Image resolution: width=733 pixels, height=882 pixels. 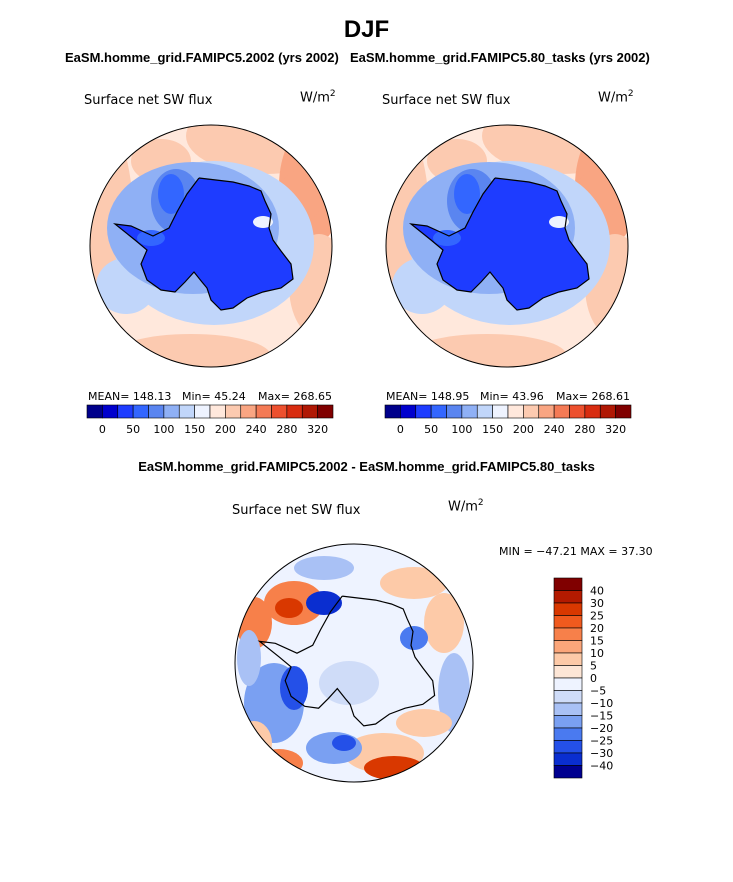 I want to click on right-ice-shelf-highlight, so click(x=559, y=222).